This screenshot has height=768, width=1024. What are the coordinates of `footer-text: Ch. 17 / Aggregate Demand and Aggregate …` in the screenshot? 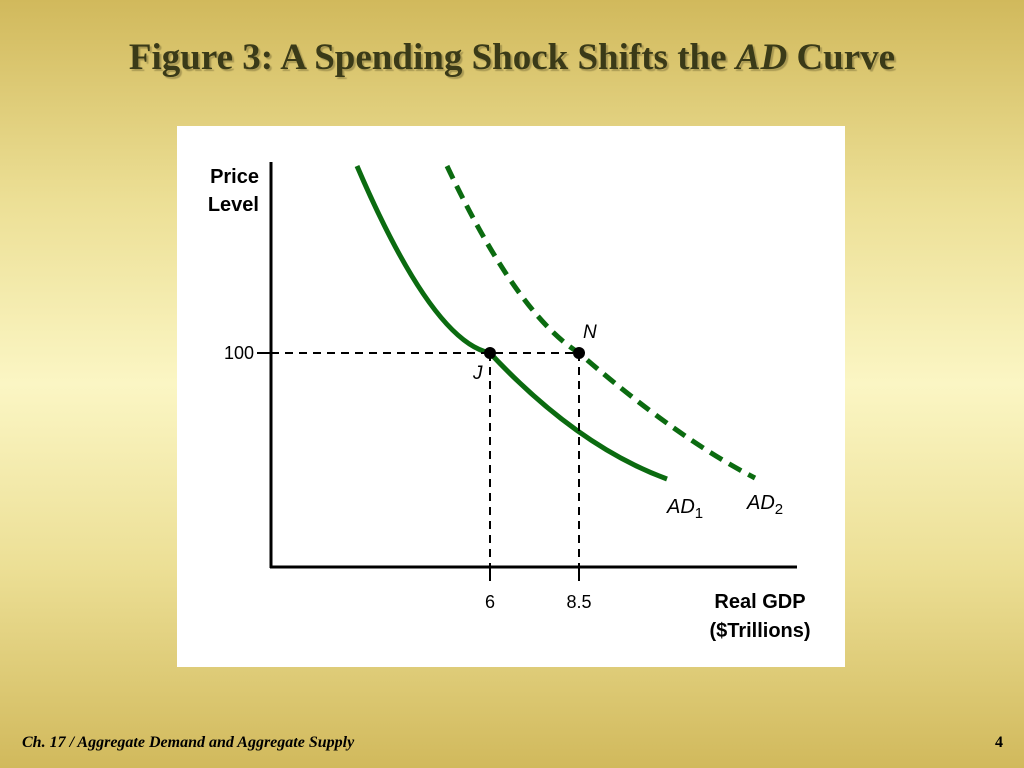 It's located at (188, 742).